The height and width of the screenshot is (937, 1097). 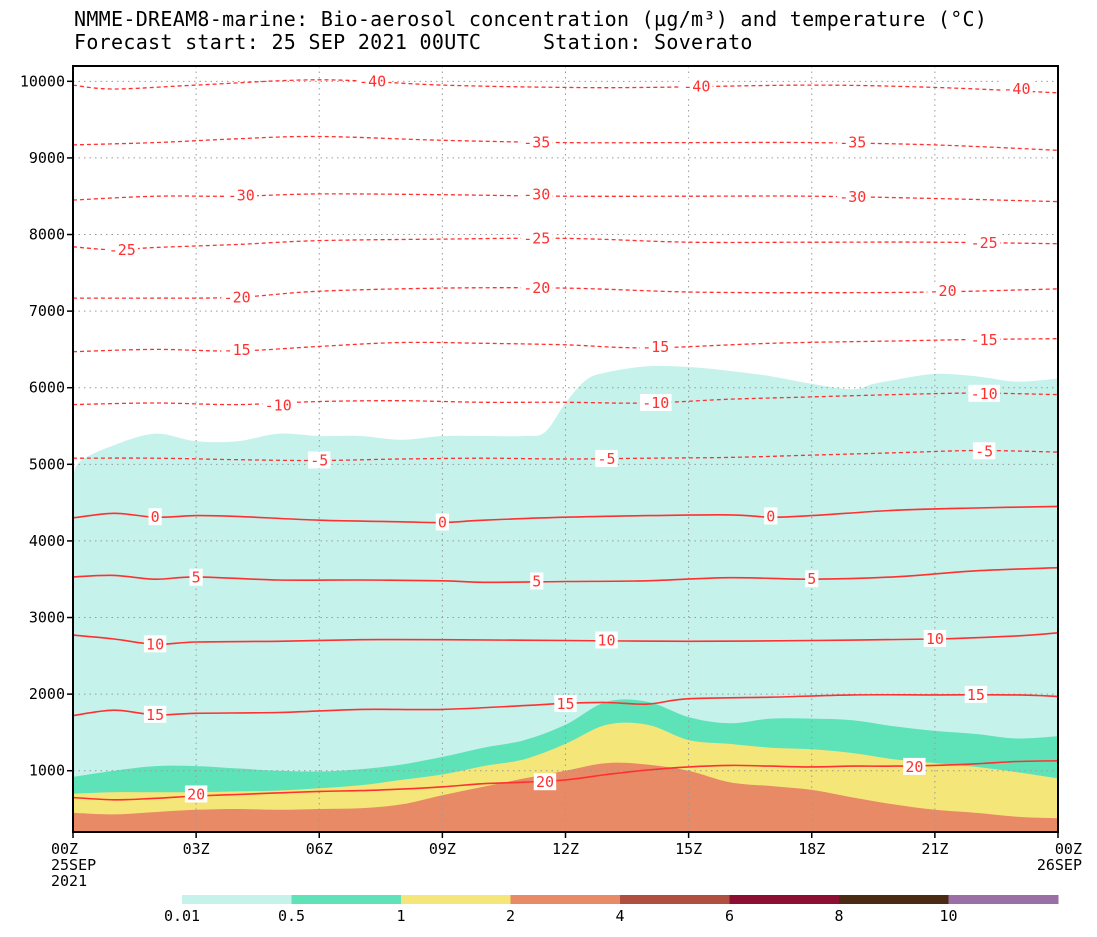 I want to click on y-tick-label: 4000, so click(x=47, y=541).